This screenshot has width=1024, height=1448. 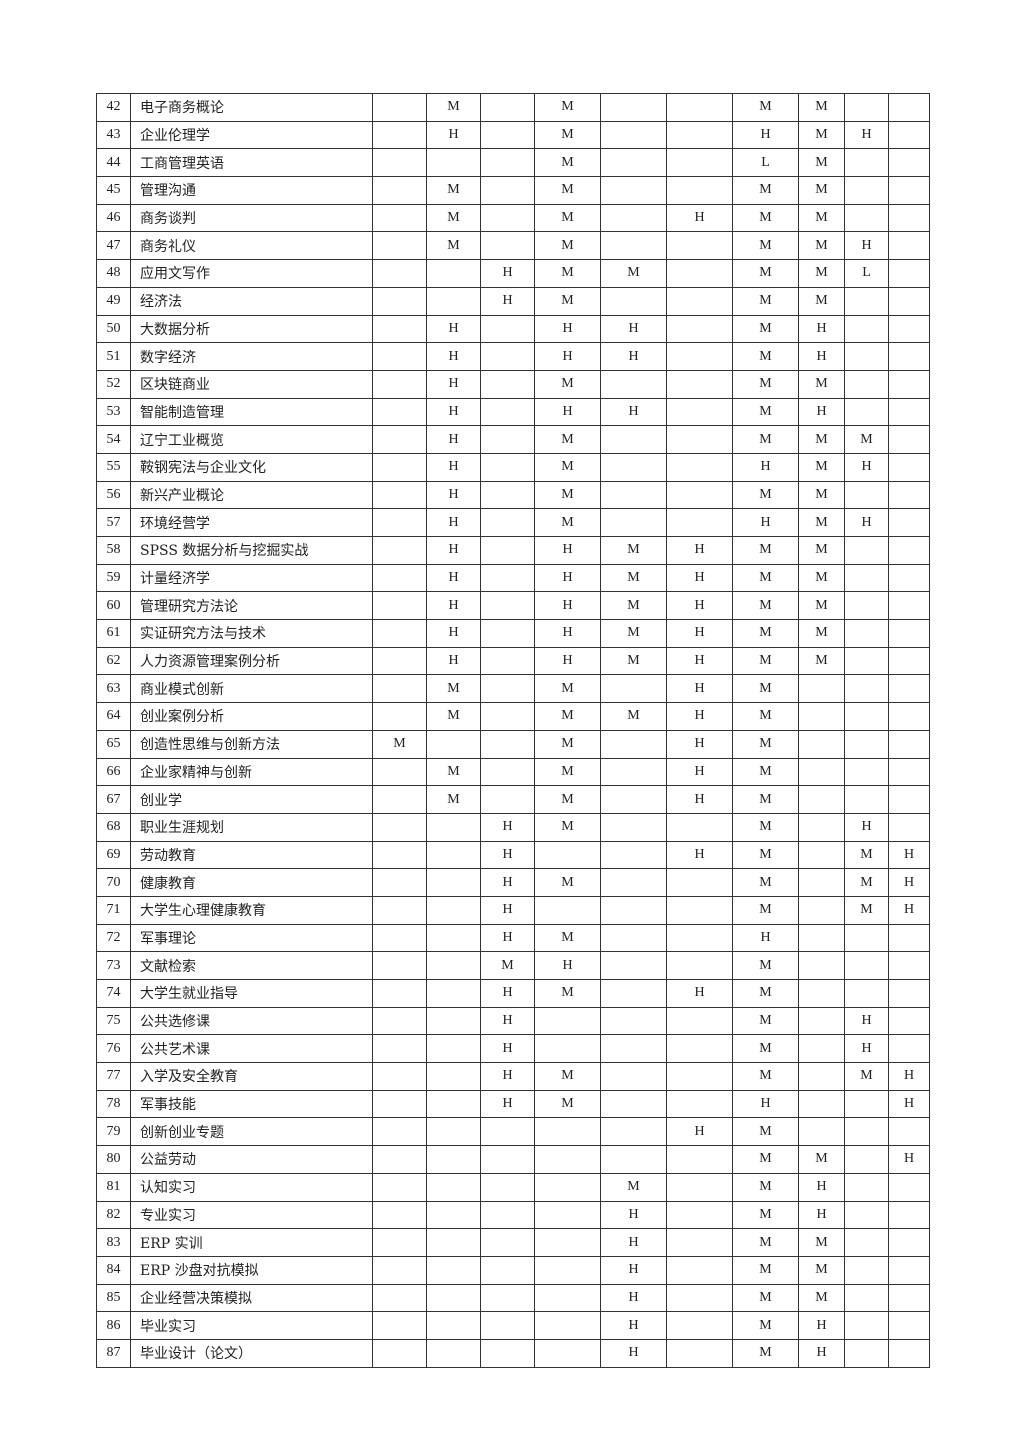 What do you see at coordinates (513, 1242) in the screenshot?
I see `table-row: 83 ERP 实训 H M M` at bounding box center [513, 1242].